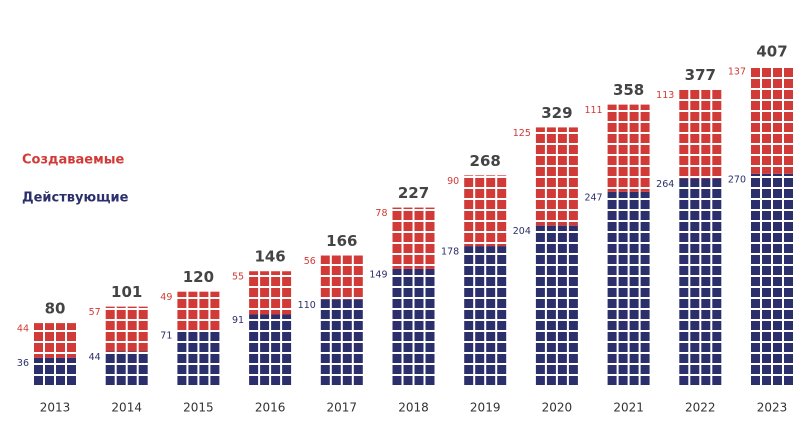 Image resolution: width=808 pixels, height=432 pixels. I want to click on total-label: 120, so click(198, 277).